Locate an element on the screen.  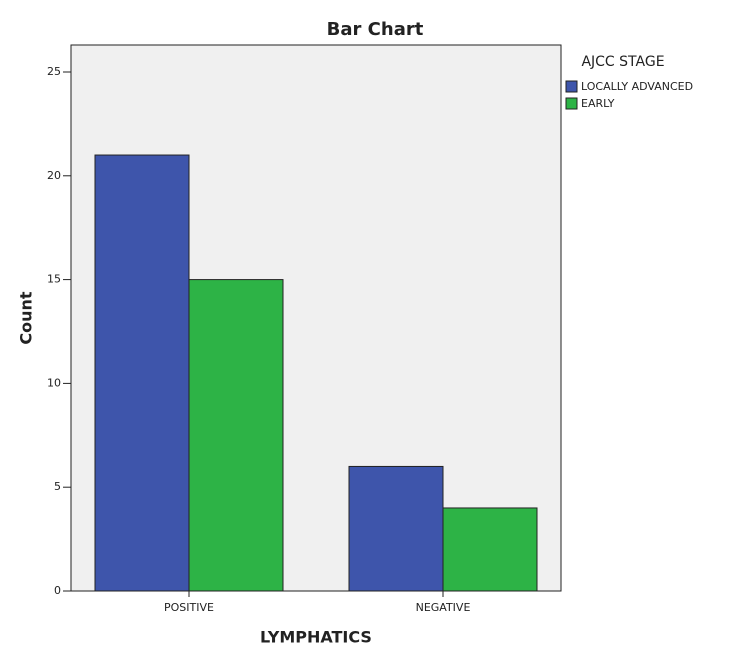
legend-label: EARLY is located at coordinates (598, 103).